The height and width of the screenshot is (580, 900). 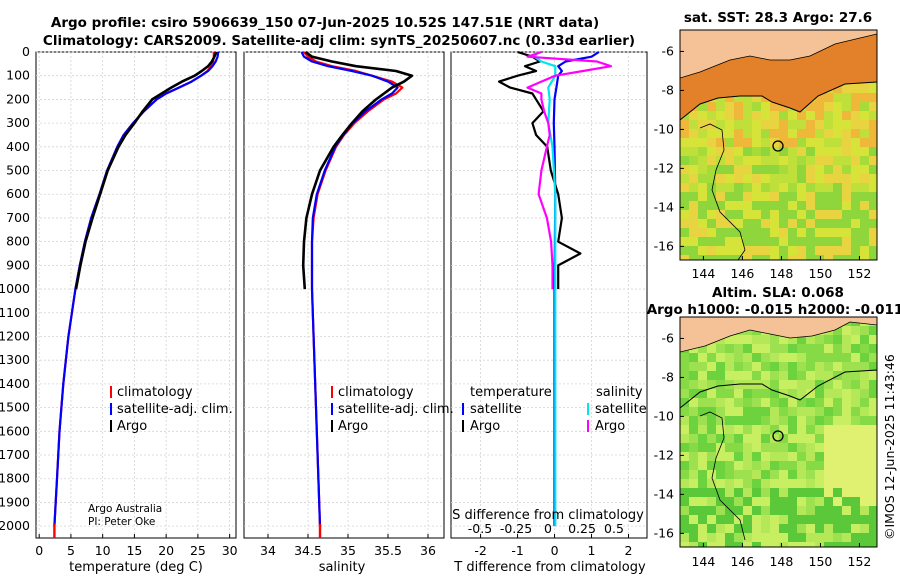 I want to click on temperature-axis-label: temperature (deg C), so click(x=136, y=567).